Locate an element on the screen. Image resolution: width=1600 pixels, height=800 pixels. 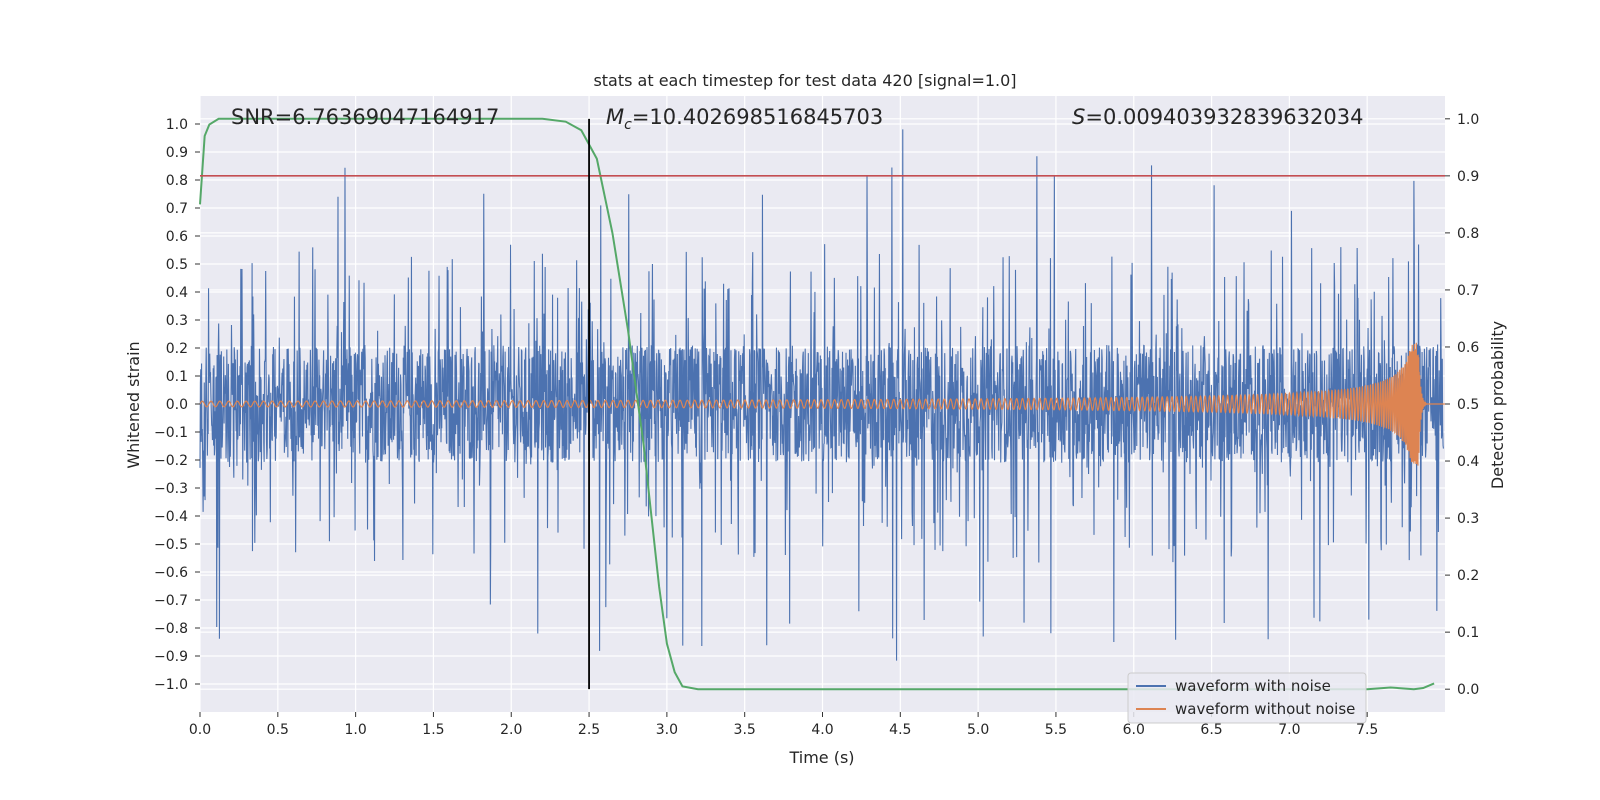
y-tick-label: 0.7 is located at coordinates (177, 209).